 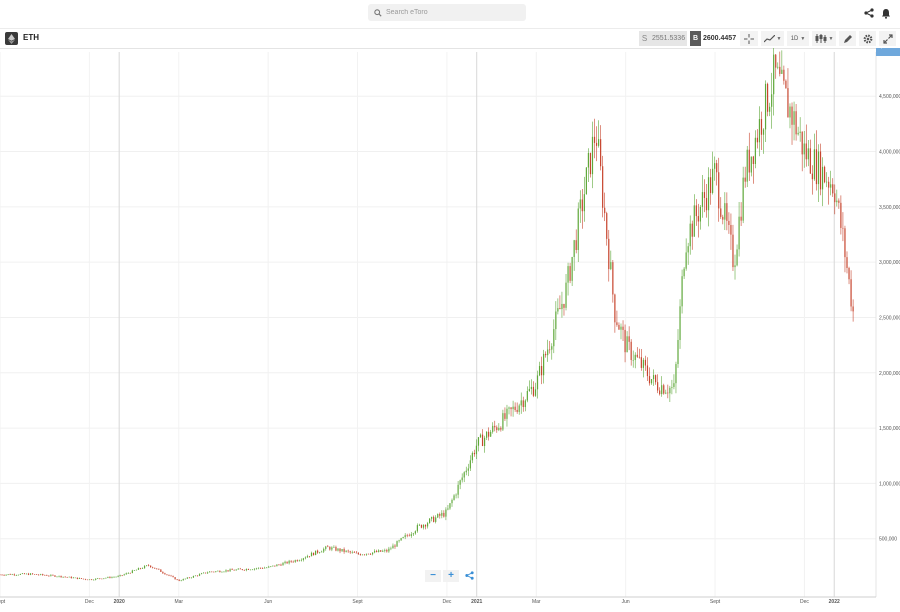 What do you see at coordinates (889, 484) in the screenshot?
I see `y-tick-label: 1,000,000` at bounding box center [889, 484].